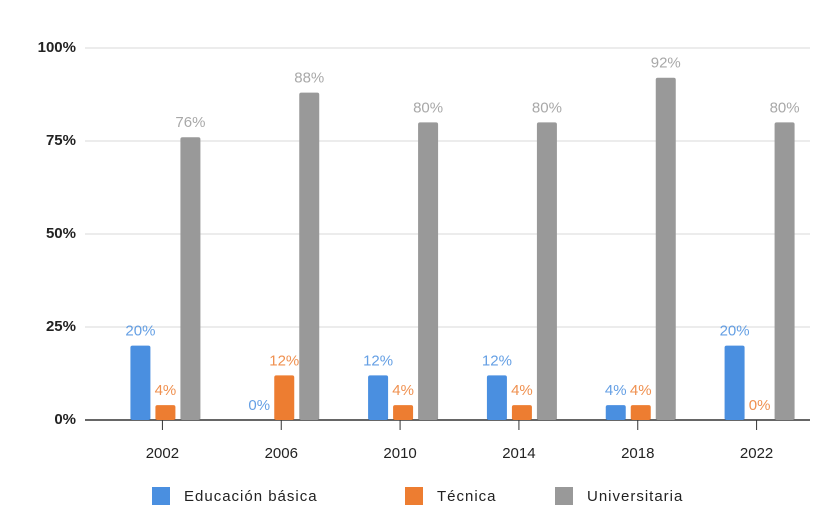  Describe the element at coordinates (57, 47) in the screenshot. I see `y-tick-label: 100%` at that location.